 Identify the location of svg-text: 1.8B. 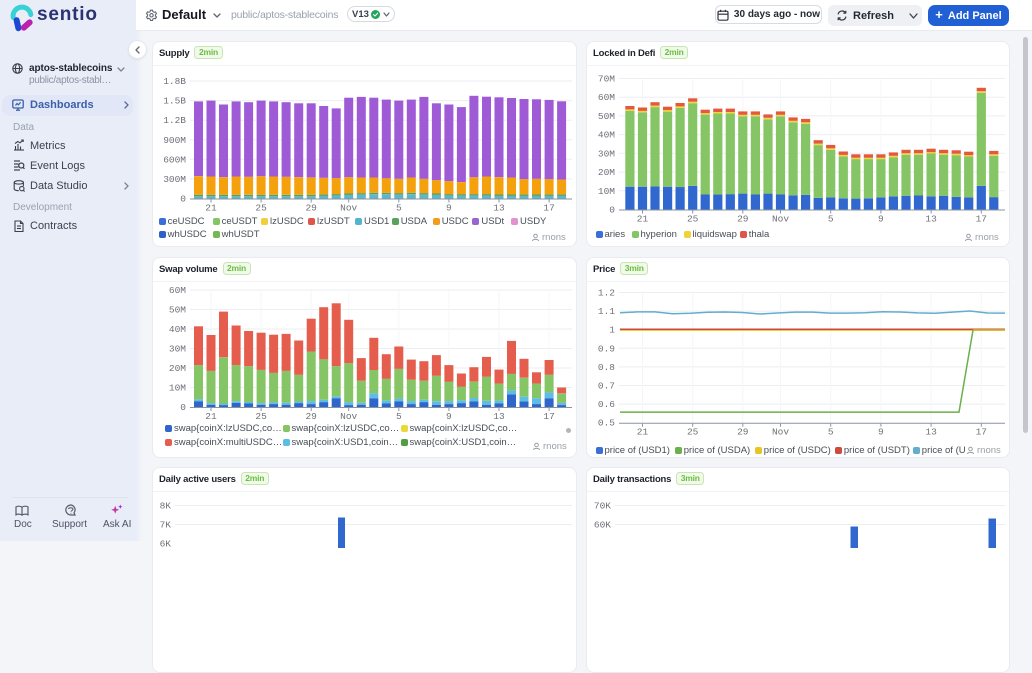
(174, 81).